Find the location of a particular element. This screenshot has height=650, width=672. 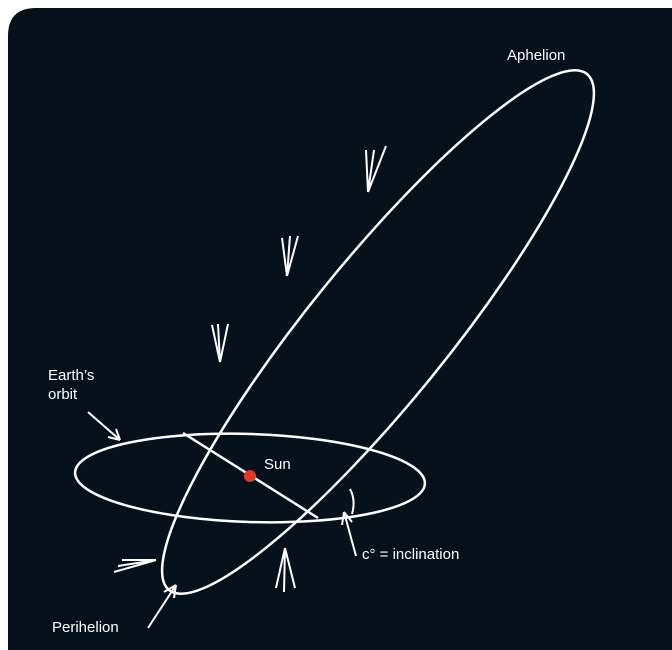

sun is located at coordinates (250, 476).